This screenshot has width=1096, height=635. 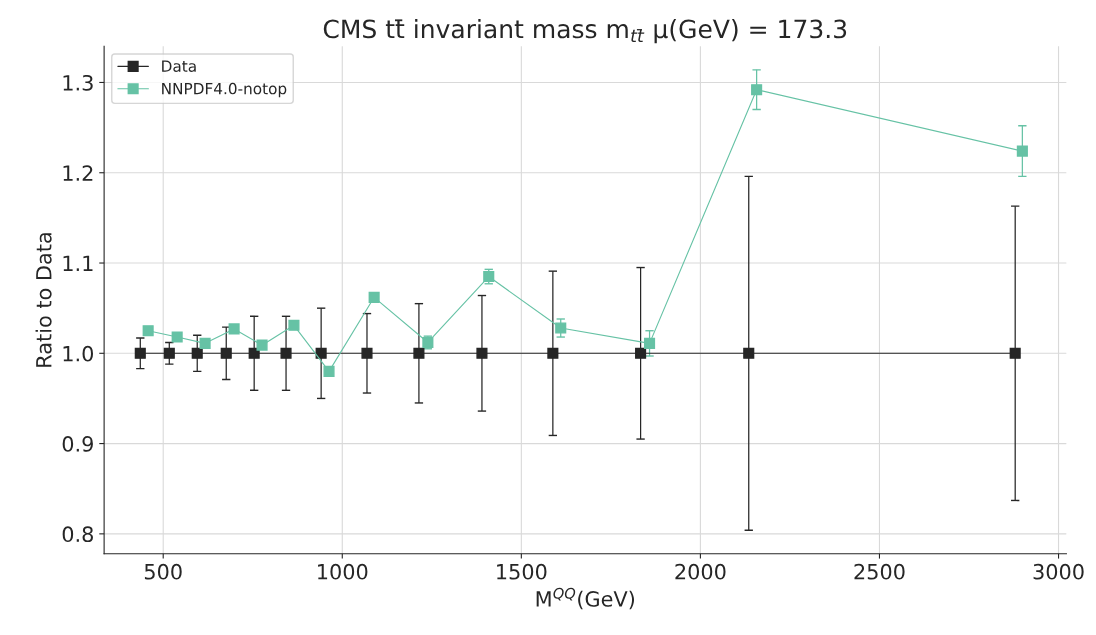 I want to click on x-axis-title: M$^{QQ}$(GeV), so click(x=585, y=598).